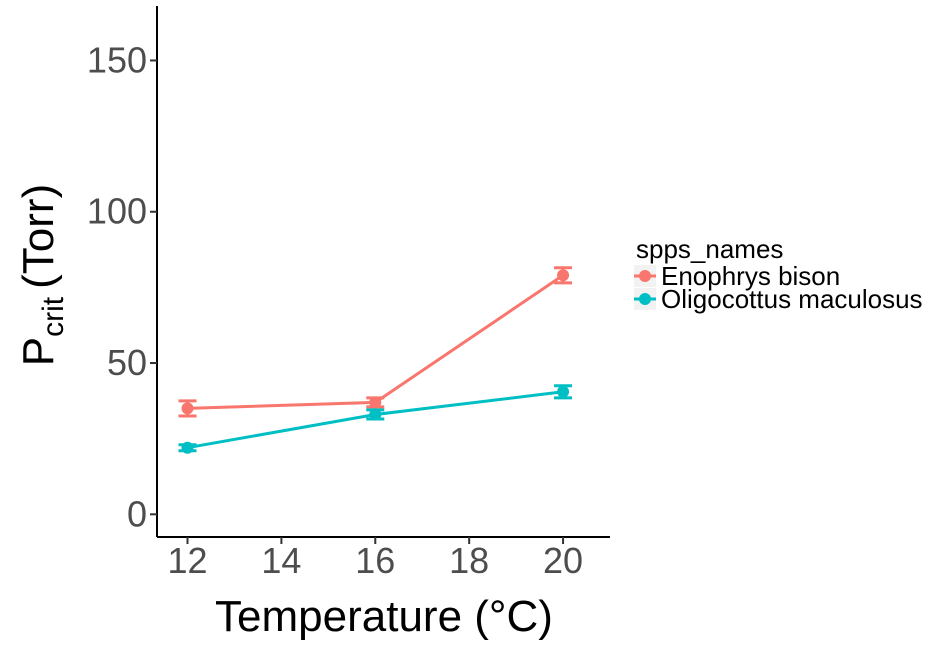 The image size is (950, 650). I want to click on x-axis-title: Temperature (°C), so click(384, 616).